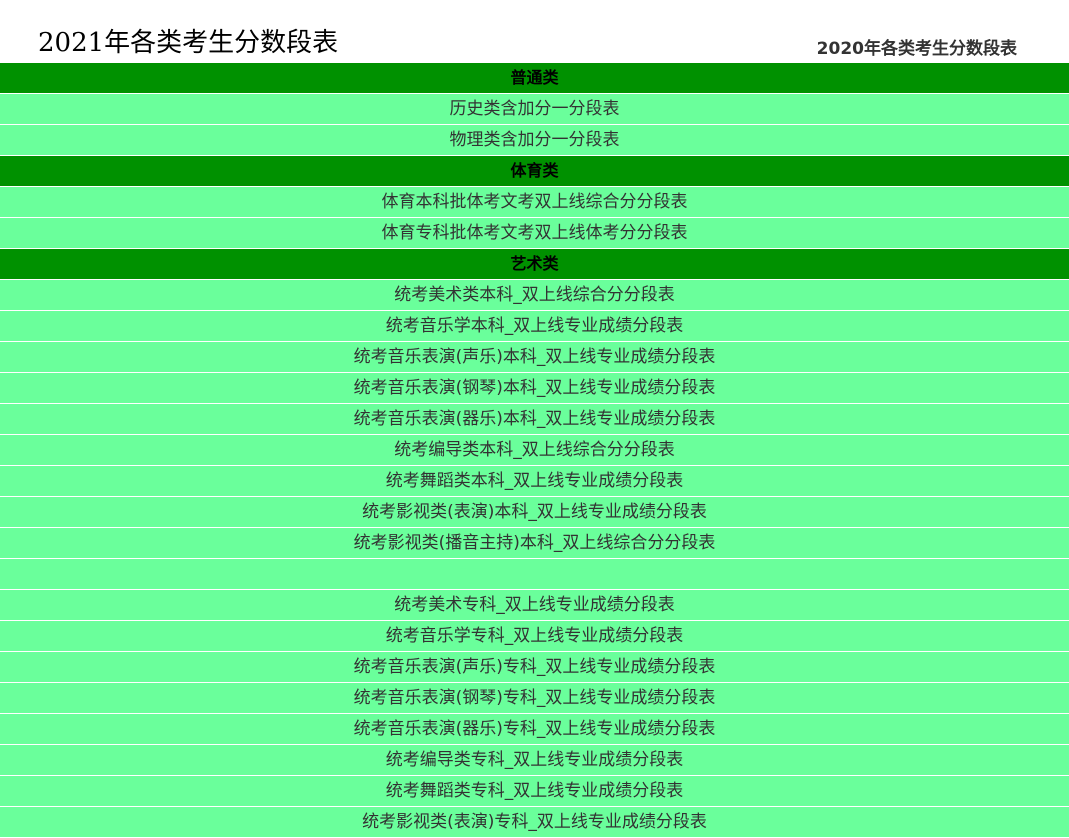 The image size is (1069, 838). What do you see at coordinates (534, 171) in the screenshot?
I see `category-header: 体育类` at bounding box center [534, 171].